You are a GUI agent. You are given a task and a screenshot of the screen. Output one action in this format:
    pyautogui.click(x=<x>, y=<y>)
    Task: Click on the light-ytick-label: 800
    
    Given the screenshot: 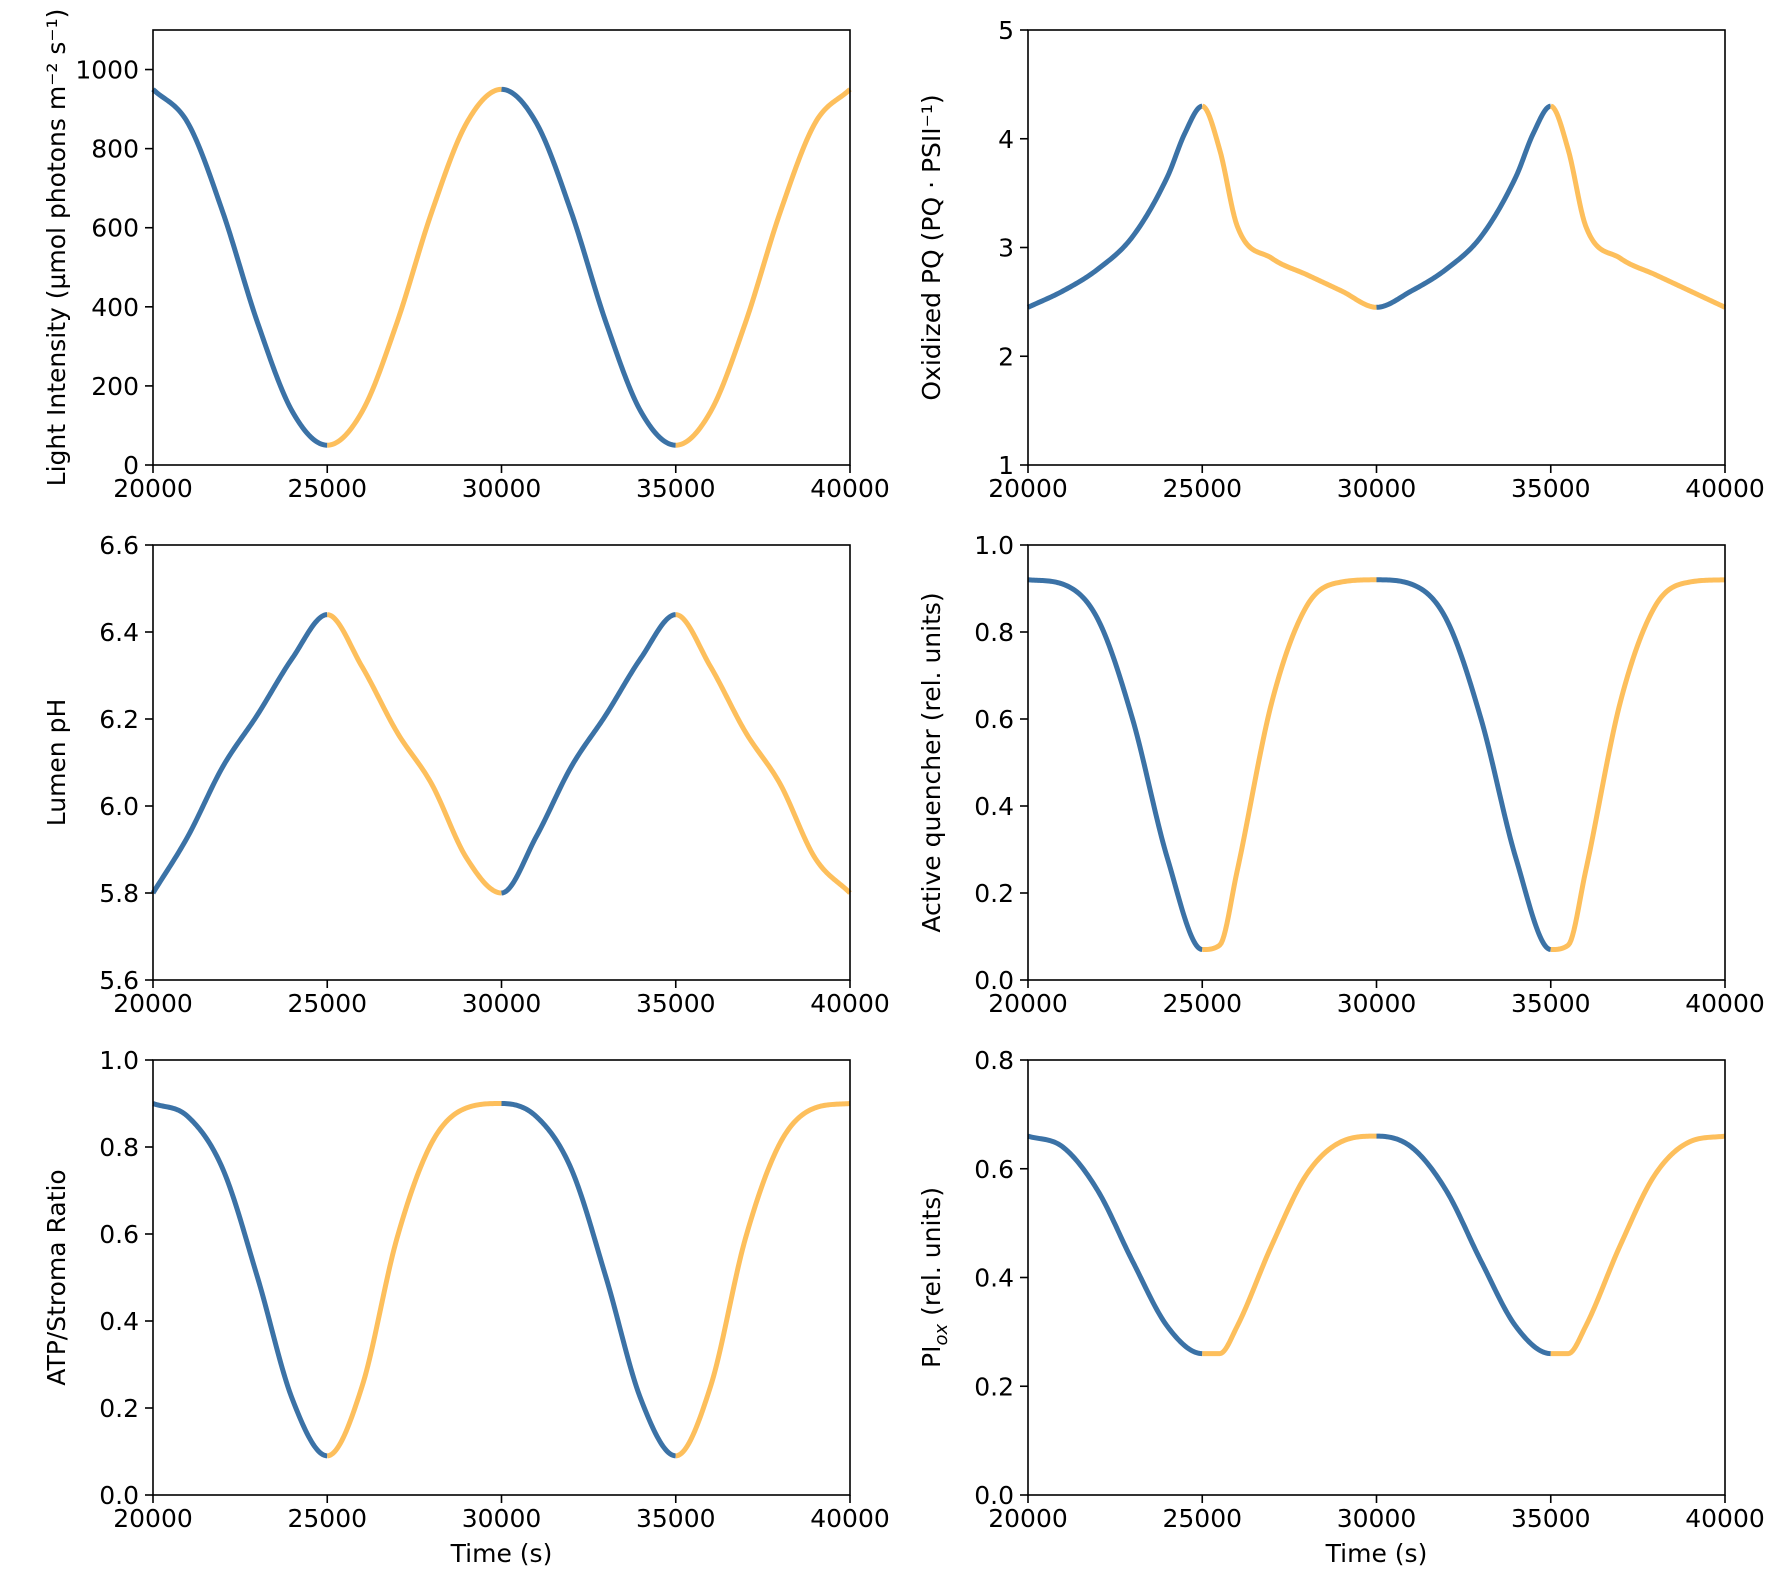 What is the action you would take?
    pyautogui.click(x=115, y=149)
    